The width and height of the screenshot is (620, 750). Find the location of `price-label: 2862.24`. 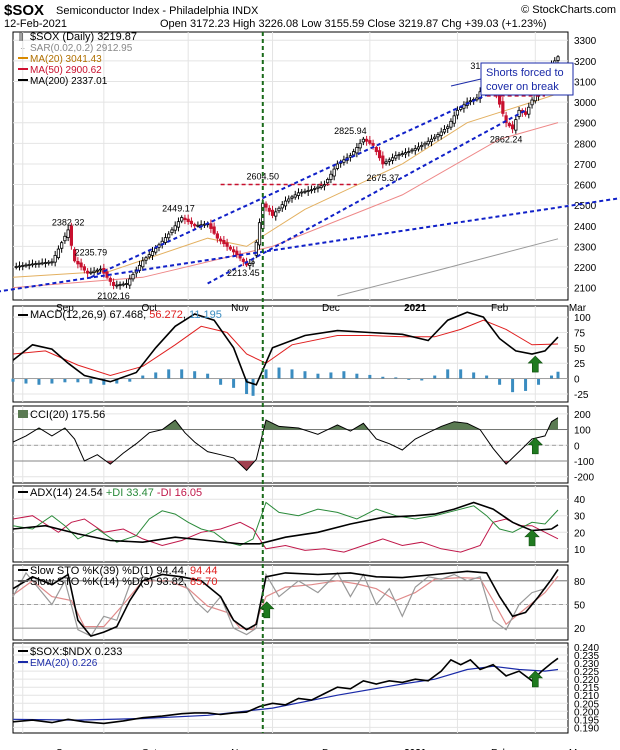

price-label: 2862.24 is located at coordinates (506, 139).